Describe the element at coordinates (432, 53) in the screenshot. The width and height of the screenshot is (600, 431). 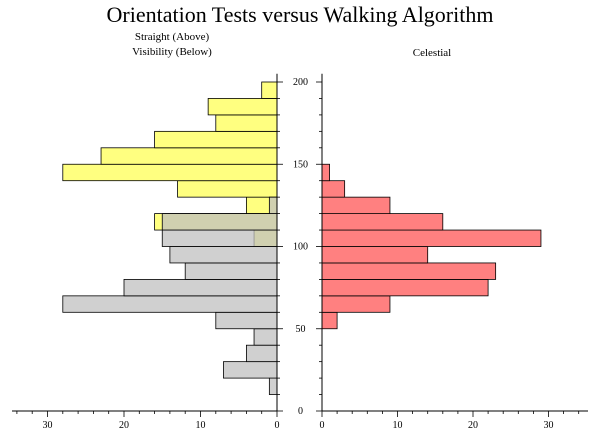
I see `right-panel-label-celestial: Celestial` at that location.